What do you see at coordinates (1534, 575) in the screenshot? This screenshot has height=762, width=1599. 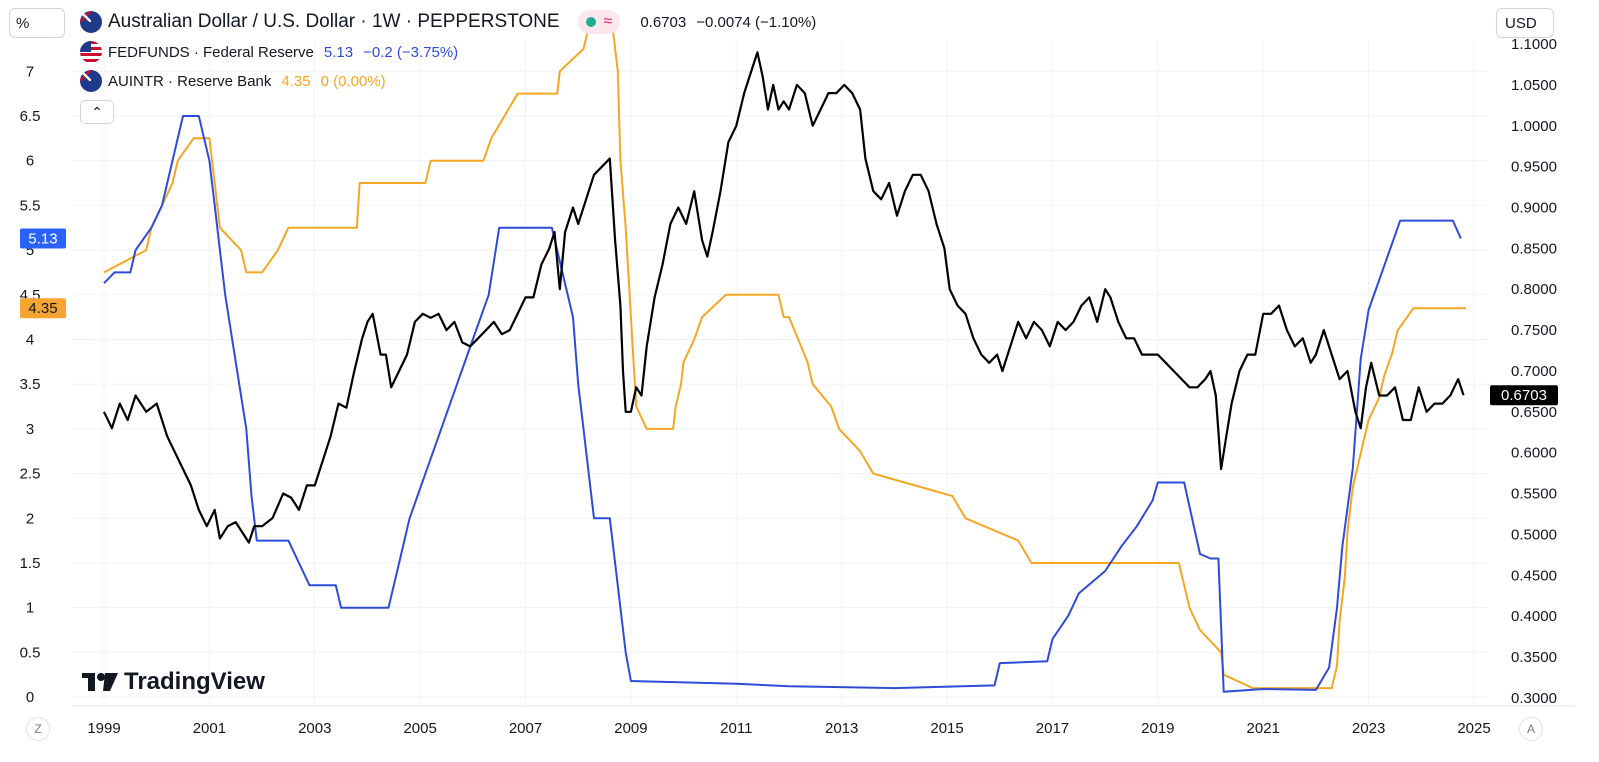 I see `right-tick-label: 0.4500` at bounding box center [1534, 575].